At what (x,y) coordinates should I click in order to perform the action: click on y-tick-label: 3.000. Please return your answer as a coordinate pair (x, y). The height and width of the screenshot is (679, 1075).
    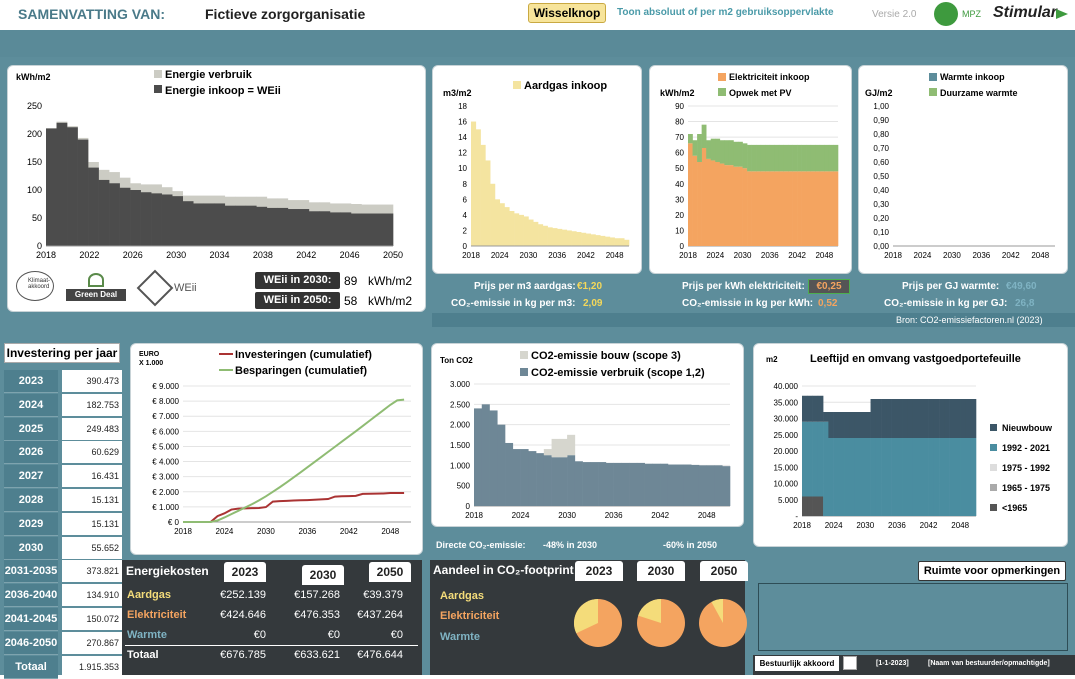
    Looking at the image, I should click on (460, 384).